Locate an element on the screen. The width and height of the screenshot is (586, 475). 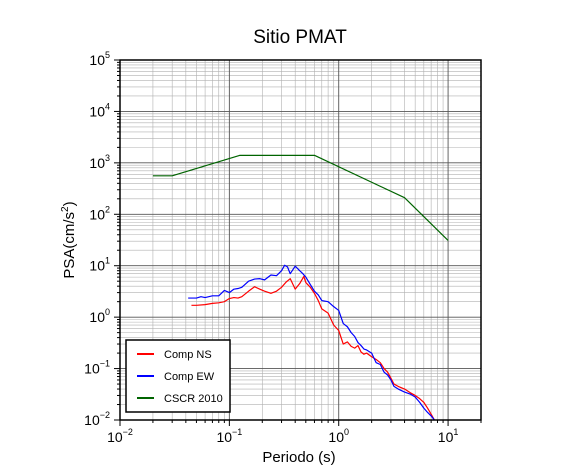
legend: Comp NS Comp EW CSCR 2010 is located at coordinates (178, 376).